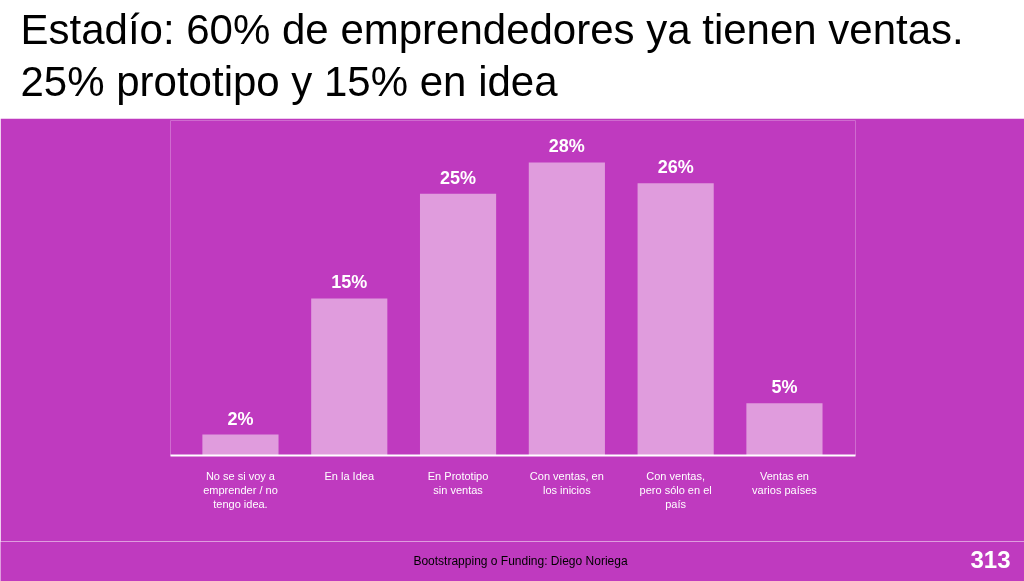 The image size is (1024, 581). Describe the element at coordinates (458, 177) in the screenshot. I see `data-label: 25%` at that location.